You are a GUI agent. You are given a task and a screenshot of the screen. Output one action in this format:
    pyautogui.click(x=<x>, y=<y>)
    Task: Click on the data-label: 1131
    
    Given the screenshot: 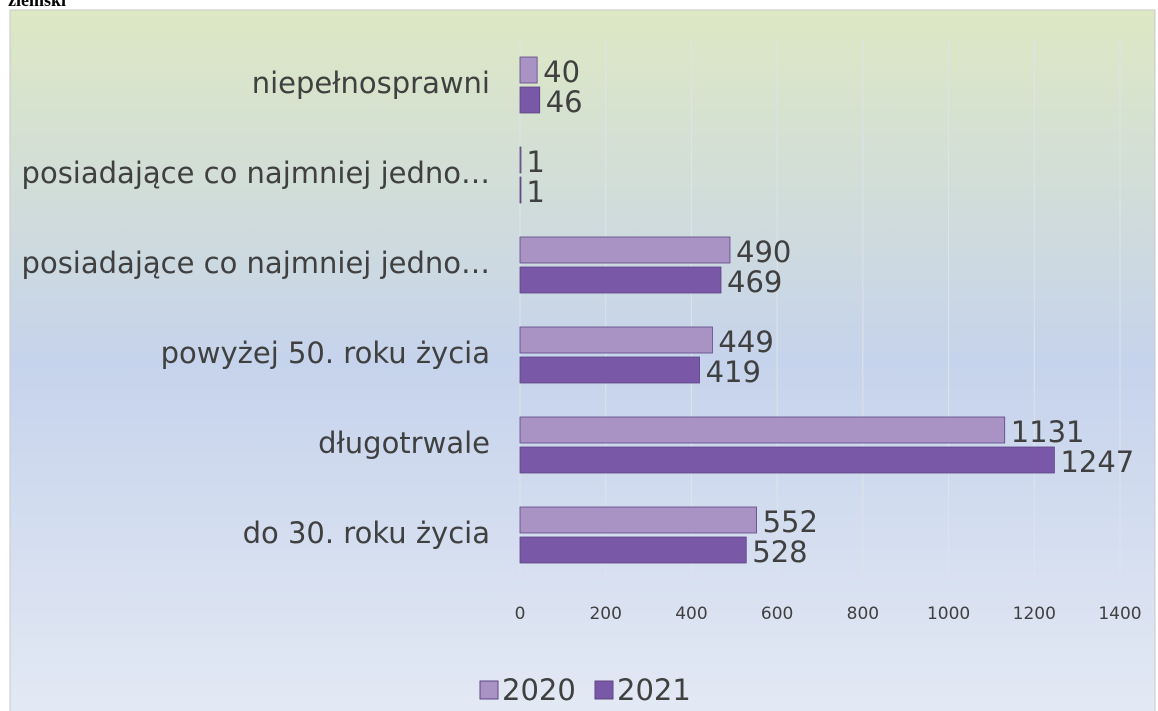 What is the action you would take?
    pyautogui.click(x=1048, y=432)
    